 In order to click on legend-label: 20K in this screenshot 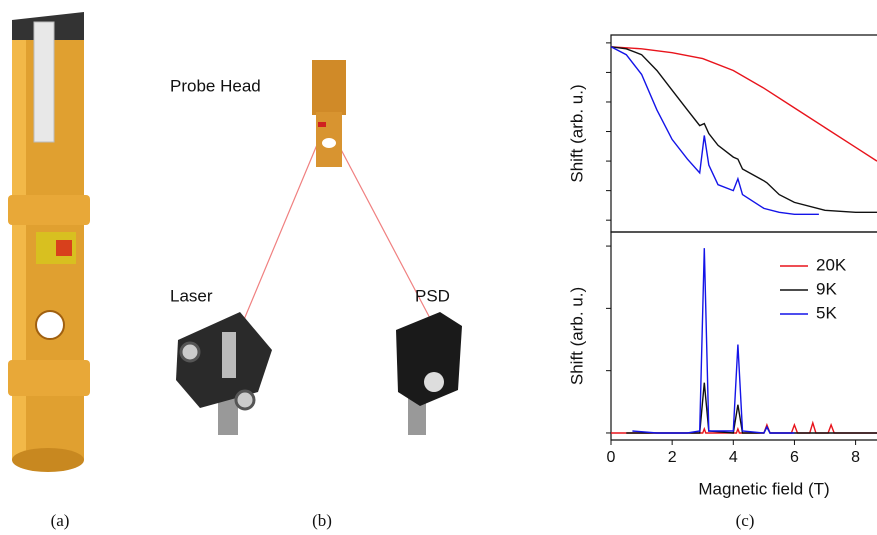, I will do `click(831, 264)`.